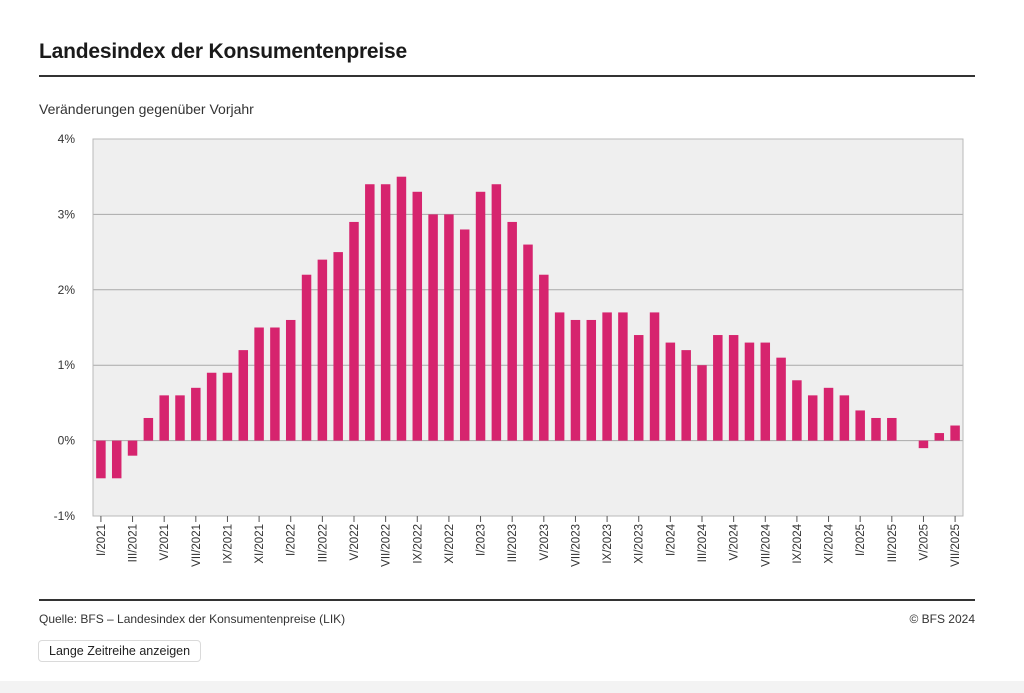 The image size is (1024, 693). What do you see at coordinates (67, 214) in the screenshot?
I see `y-tick-label: 3%` at bounding box center [67, 214].